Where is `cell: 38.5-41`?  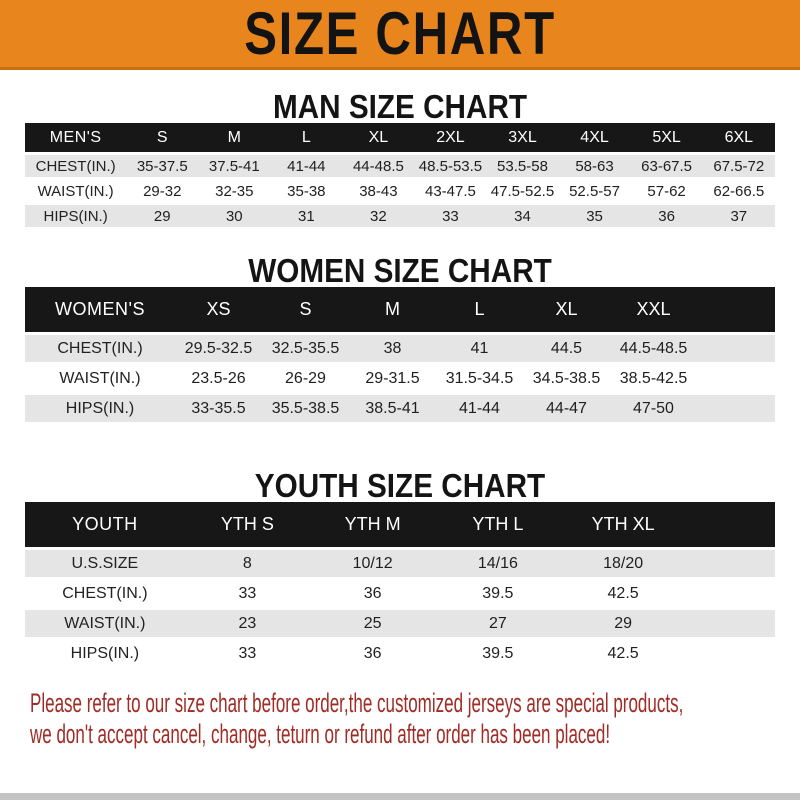
cell: 38.5-41 is located at coordinates (392, 409).